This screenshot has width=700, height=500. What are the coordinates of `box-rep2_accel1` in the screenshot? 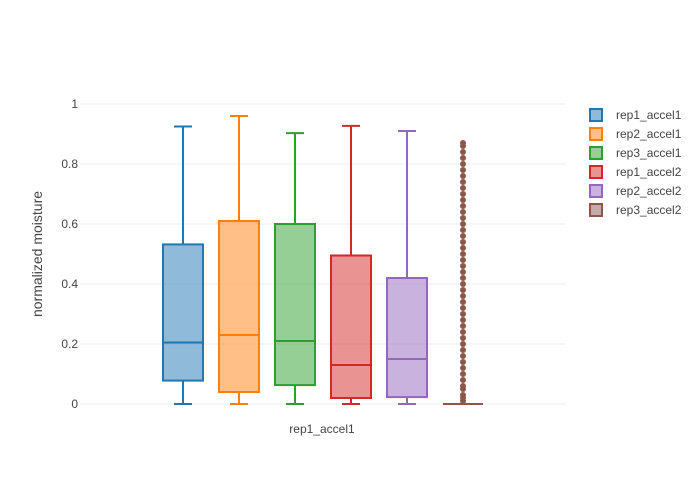 It's located at (239, 260).